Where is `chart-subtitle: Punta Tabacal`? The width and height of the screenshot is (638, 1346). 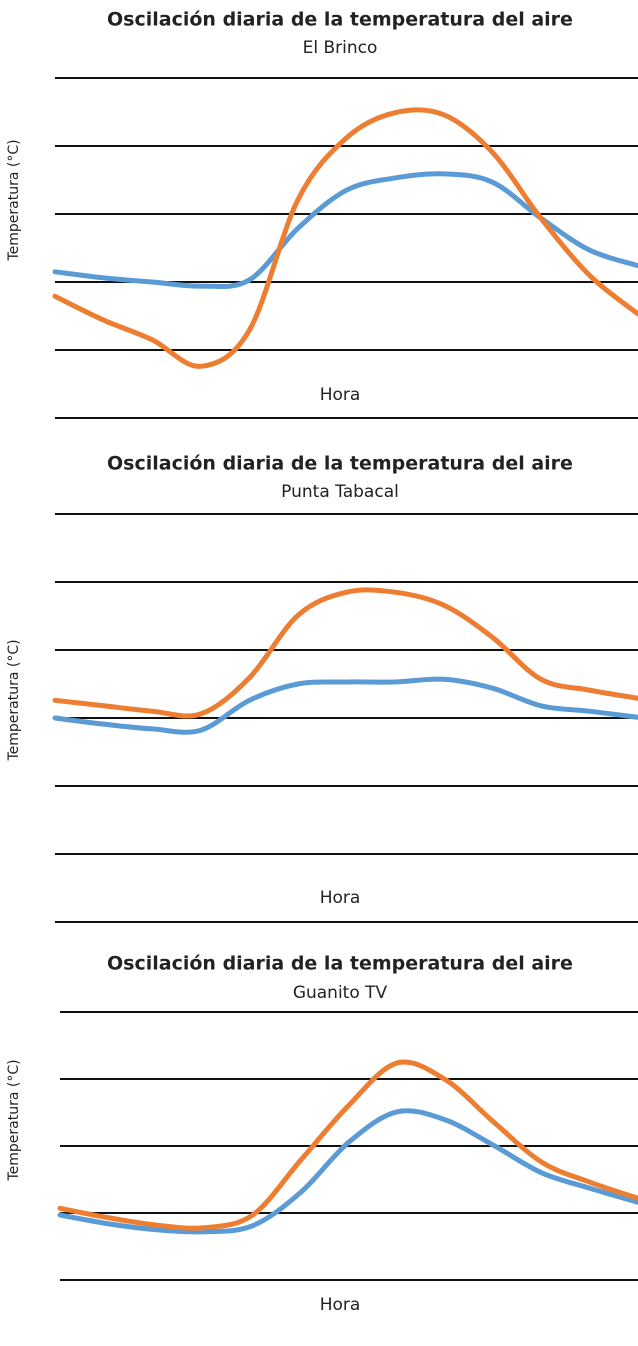
chart-subtitle: Punta Tabacal is located at coordinates (340, 492).